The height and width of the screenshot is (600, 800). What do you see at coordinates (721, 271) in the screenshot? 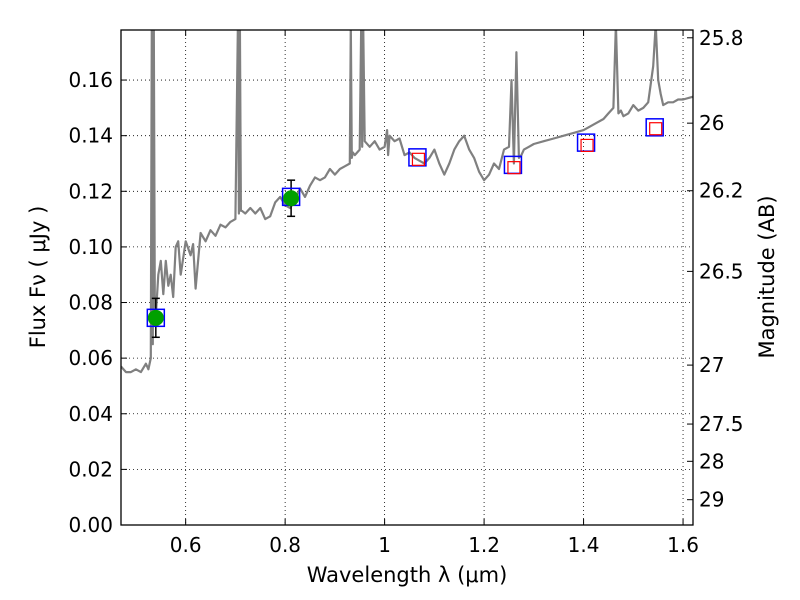
I see `y2-tick-label: 26.5` at bounding box center [721, 271].